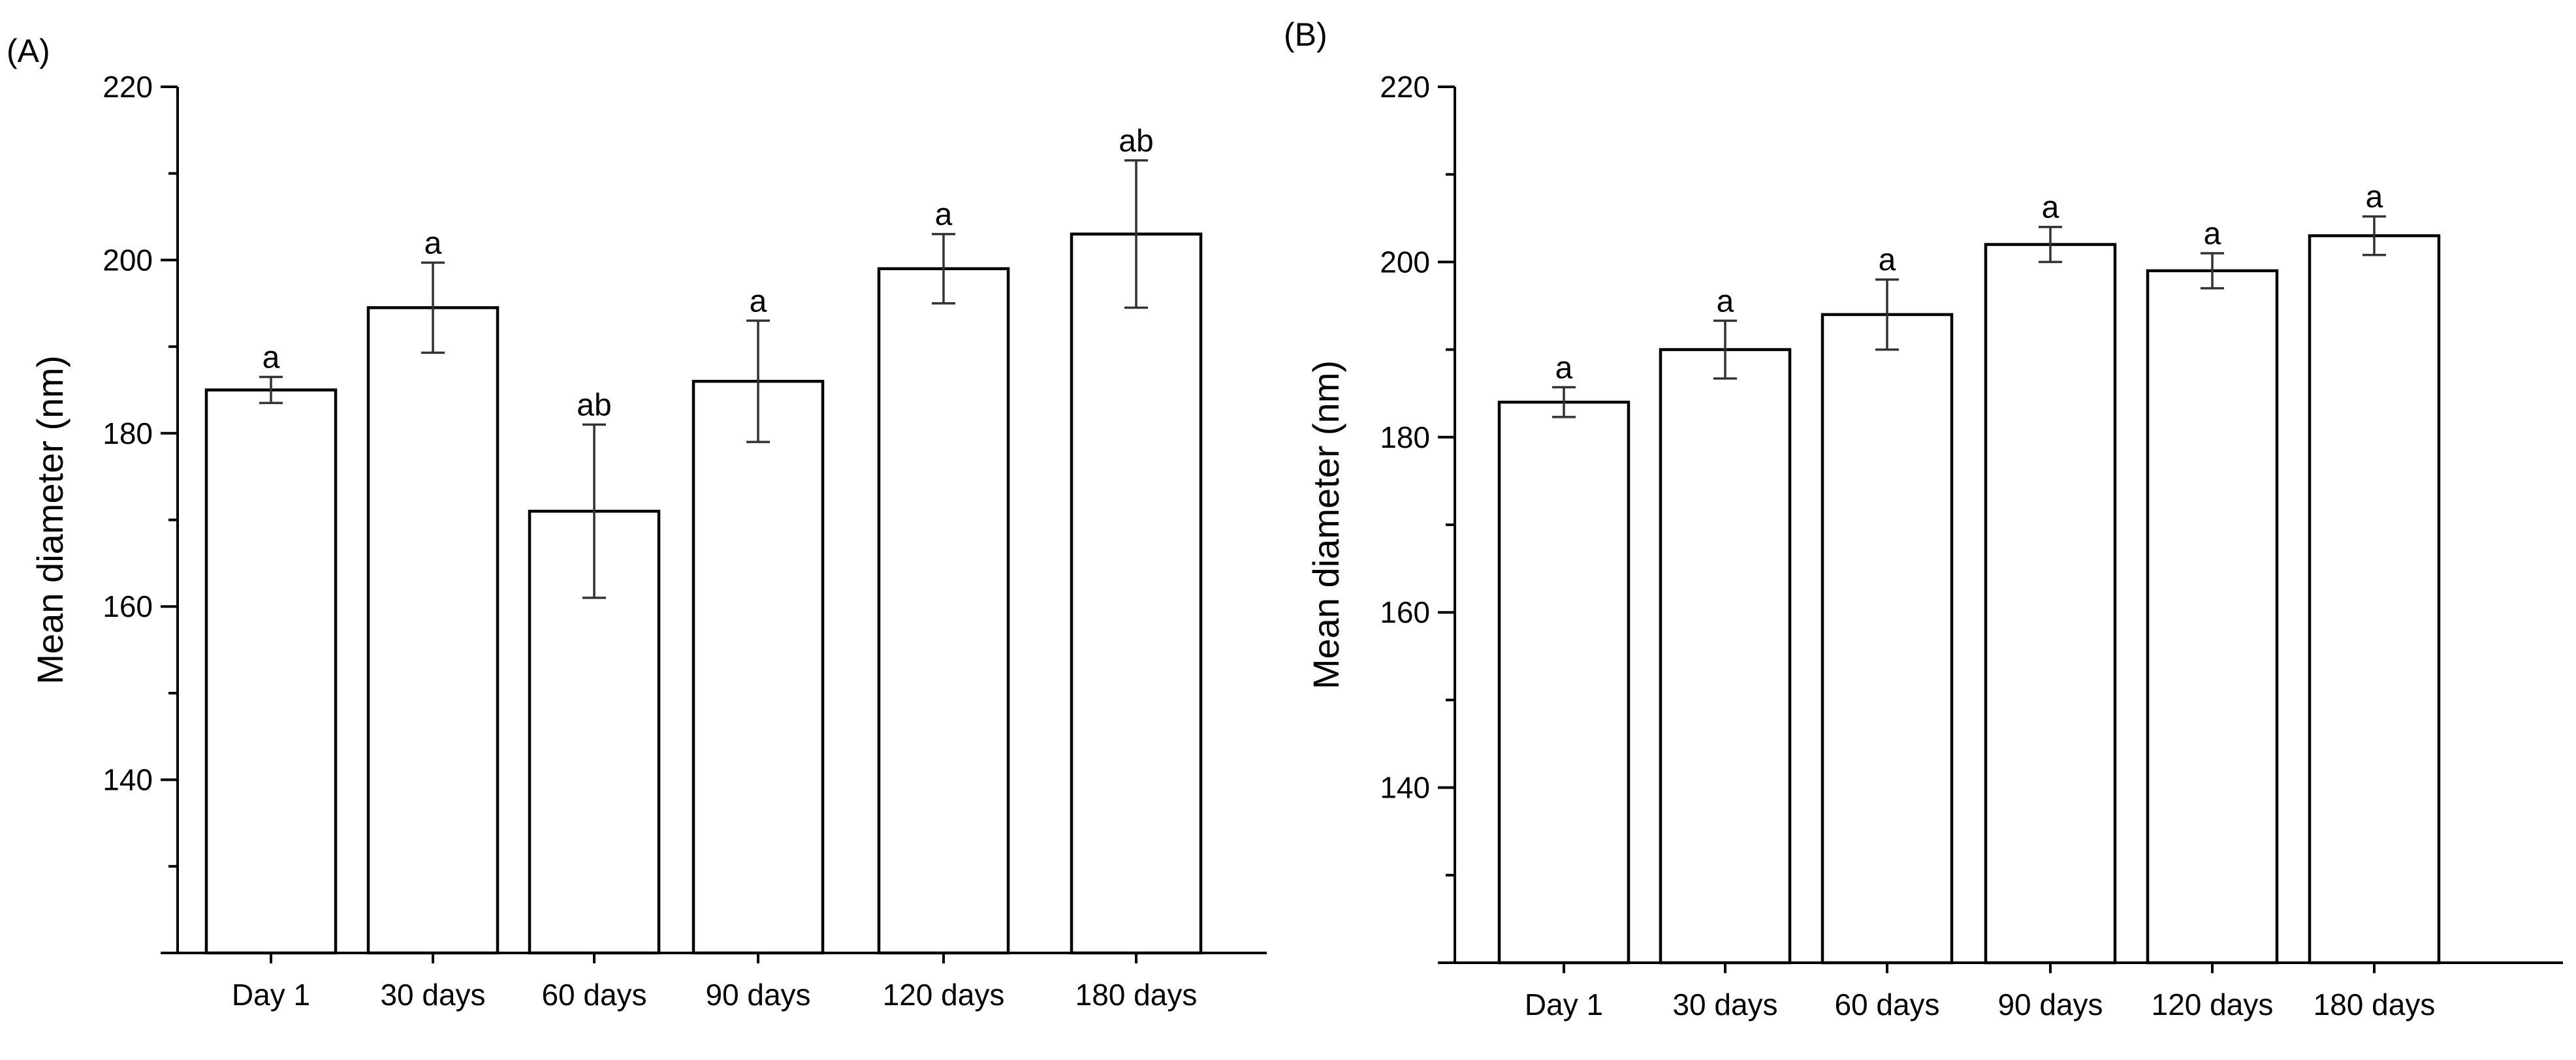 This screenshot has width=2576, height=1060. I want to click on panel-label: (A), so click(29, 51).